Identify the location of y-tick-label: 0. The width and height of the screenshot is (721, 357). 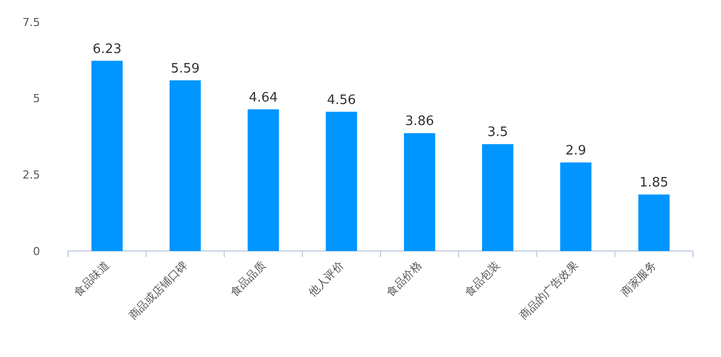
(36, 251).